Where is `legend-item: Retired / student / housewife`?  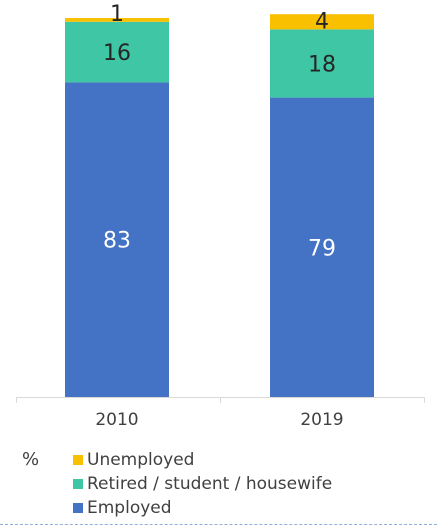 legend-item: Retired / student / housewife is located at coordinates (202, 484).